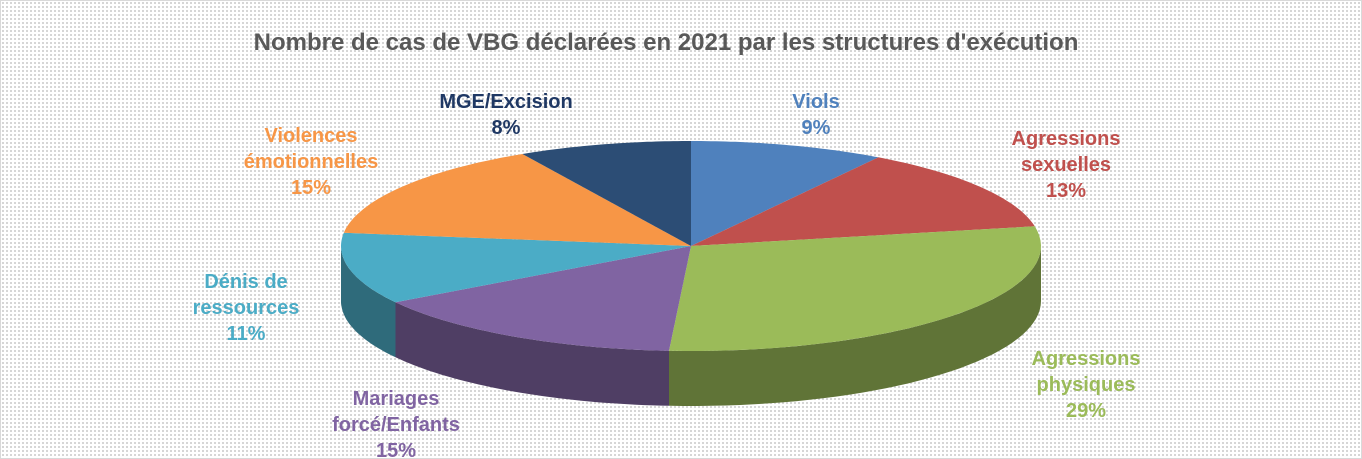 Image resolution: width=1362 pixels, height=459 pixels. Describe the element at coordinates (816, 128) in the screenshot. I see `slice-percent: 9%` at that location.